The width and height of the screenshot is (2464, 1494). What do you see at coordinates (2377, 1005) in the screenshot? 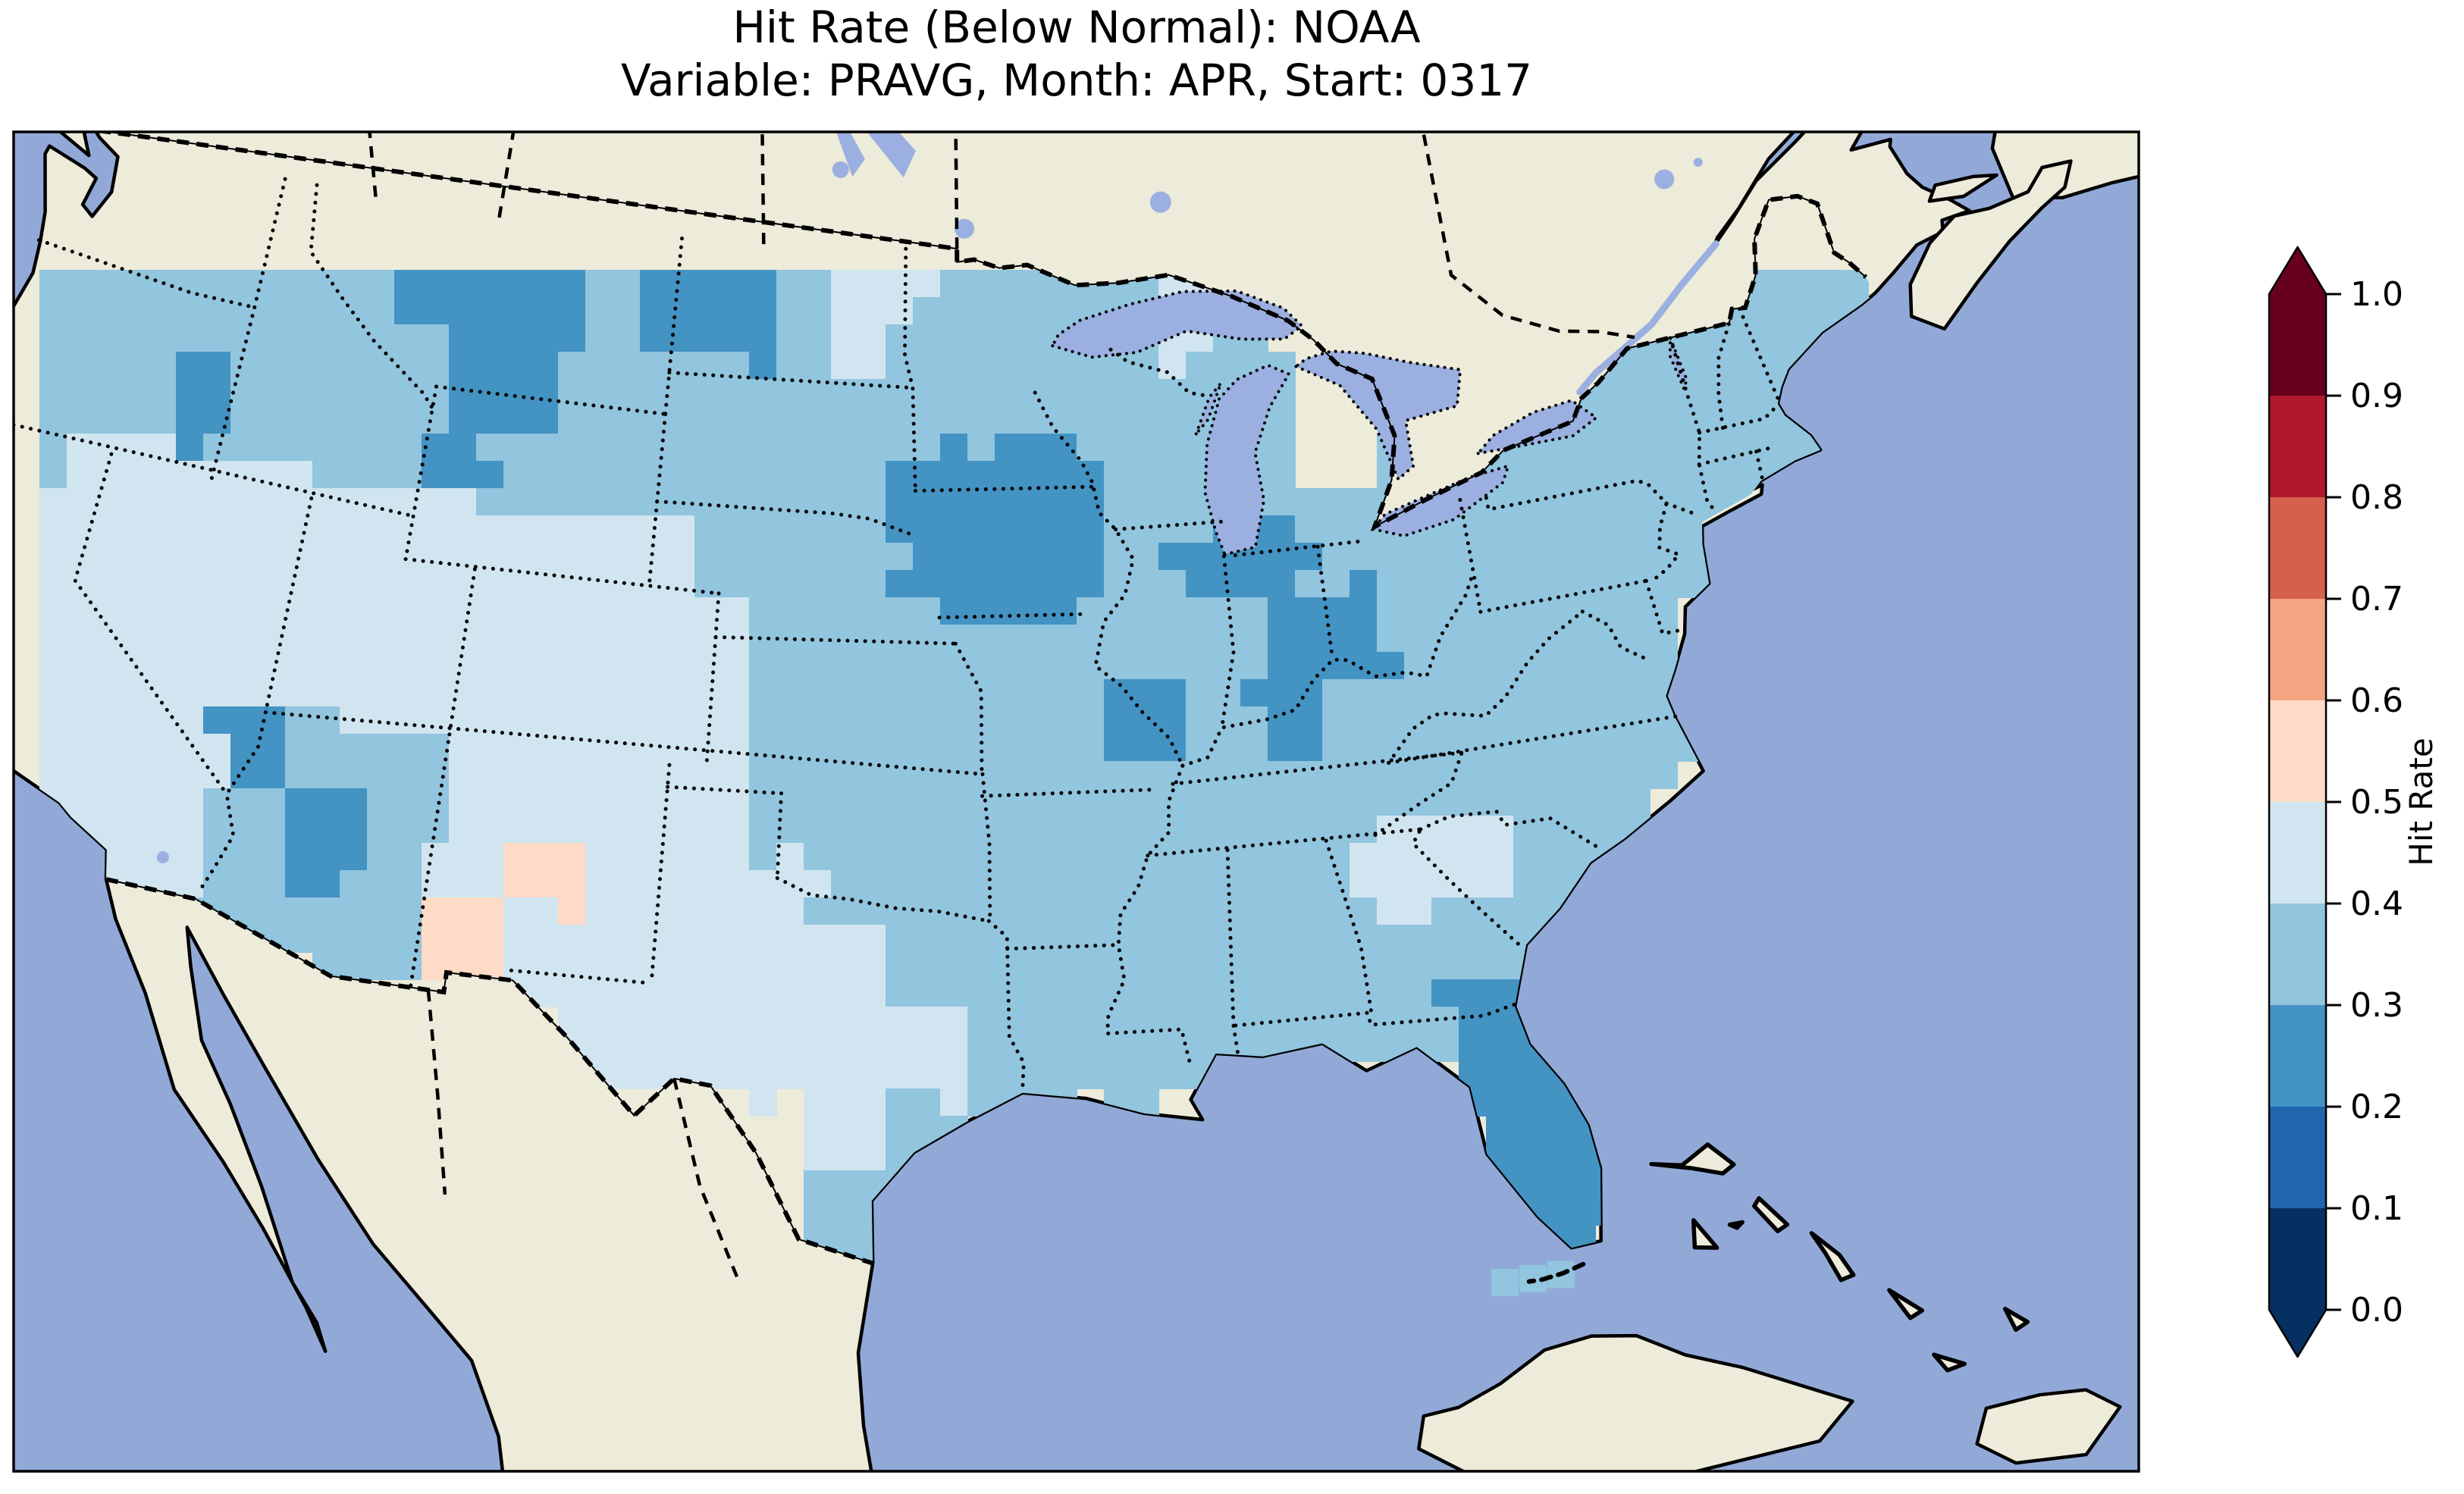
I see `colorbar-tick-label: 0.3` at bounding box center [2377, 1005].